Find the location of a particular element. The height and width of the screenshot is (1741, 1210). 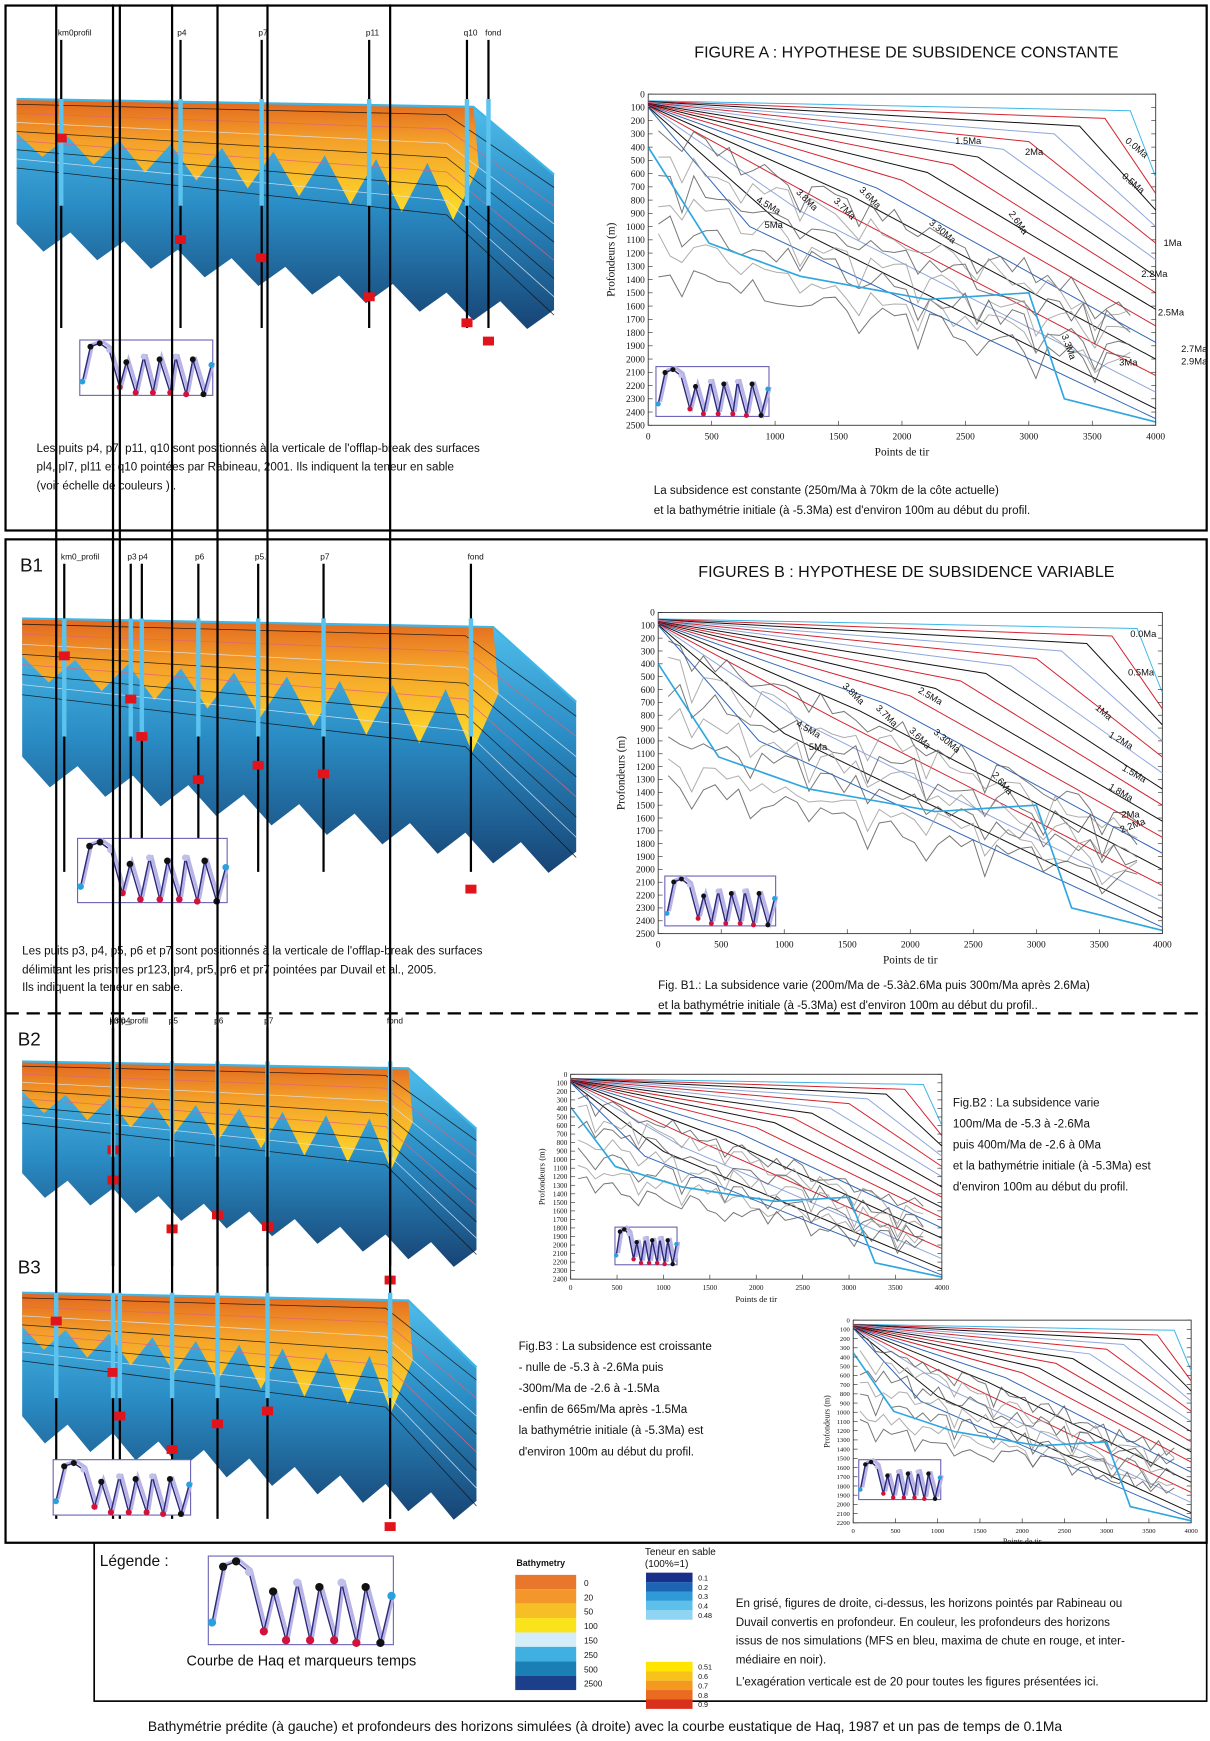

y-tick-label: 1400 is located at coordinates (560, 1194).